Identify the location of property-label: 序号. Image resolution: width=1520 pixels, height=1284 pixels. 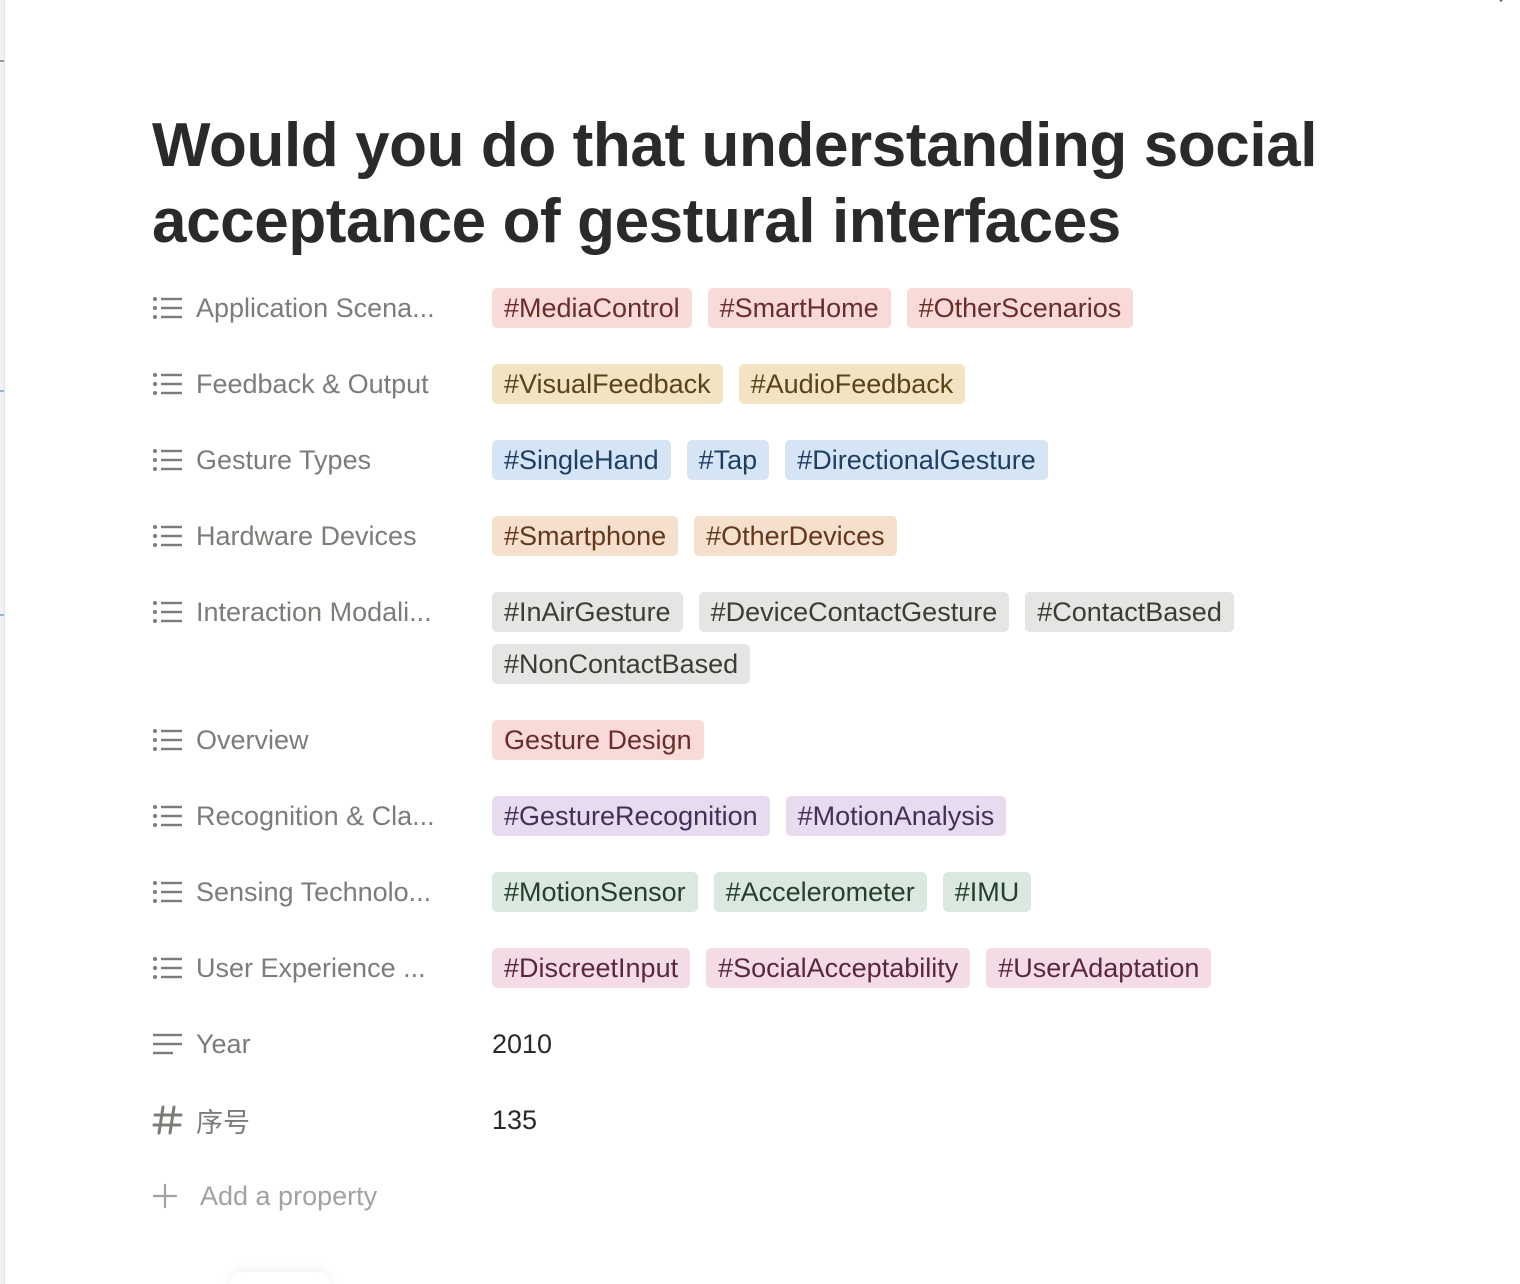
(223, 1122).